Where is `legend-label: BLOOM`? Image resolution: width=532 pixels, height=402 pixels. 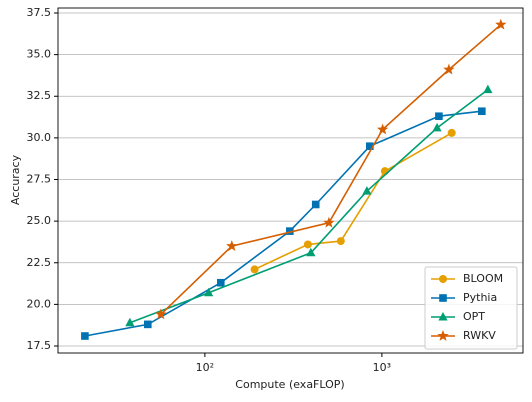
legend-label: BLOOM is located at coordinates (483, 278).